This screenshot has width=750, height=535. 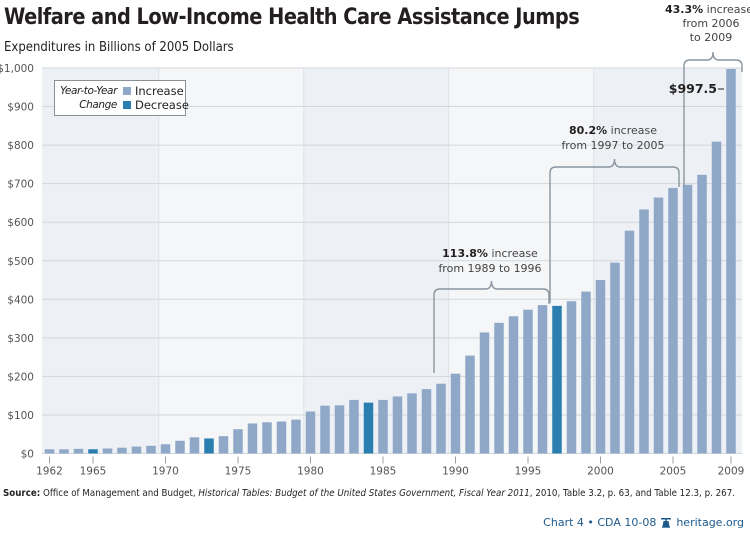 I want to click on legend-item-increase: Increase, so click(x=153, y=91).